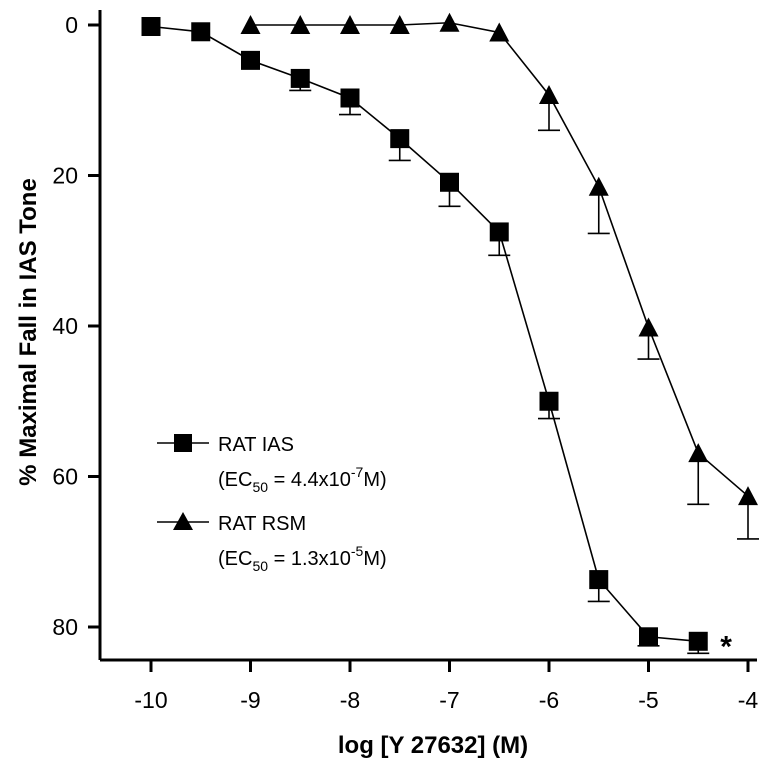 Image resolution: width=764 pixels, height=771 pixels. What do you see at coordinates (726, 646) in the screenshot?
I see `significance-annotation: *` at bounding box center [726, 646].